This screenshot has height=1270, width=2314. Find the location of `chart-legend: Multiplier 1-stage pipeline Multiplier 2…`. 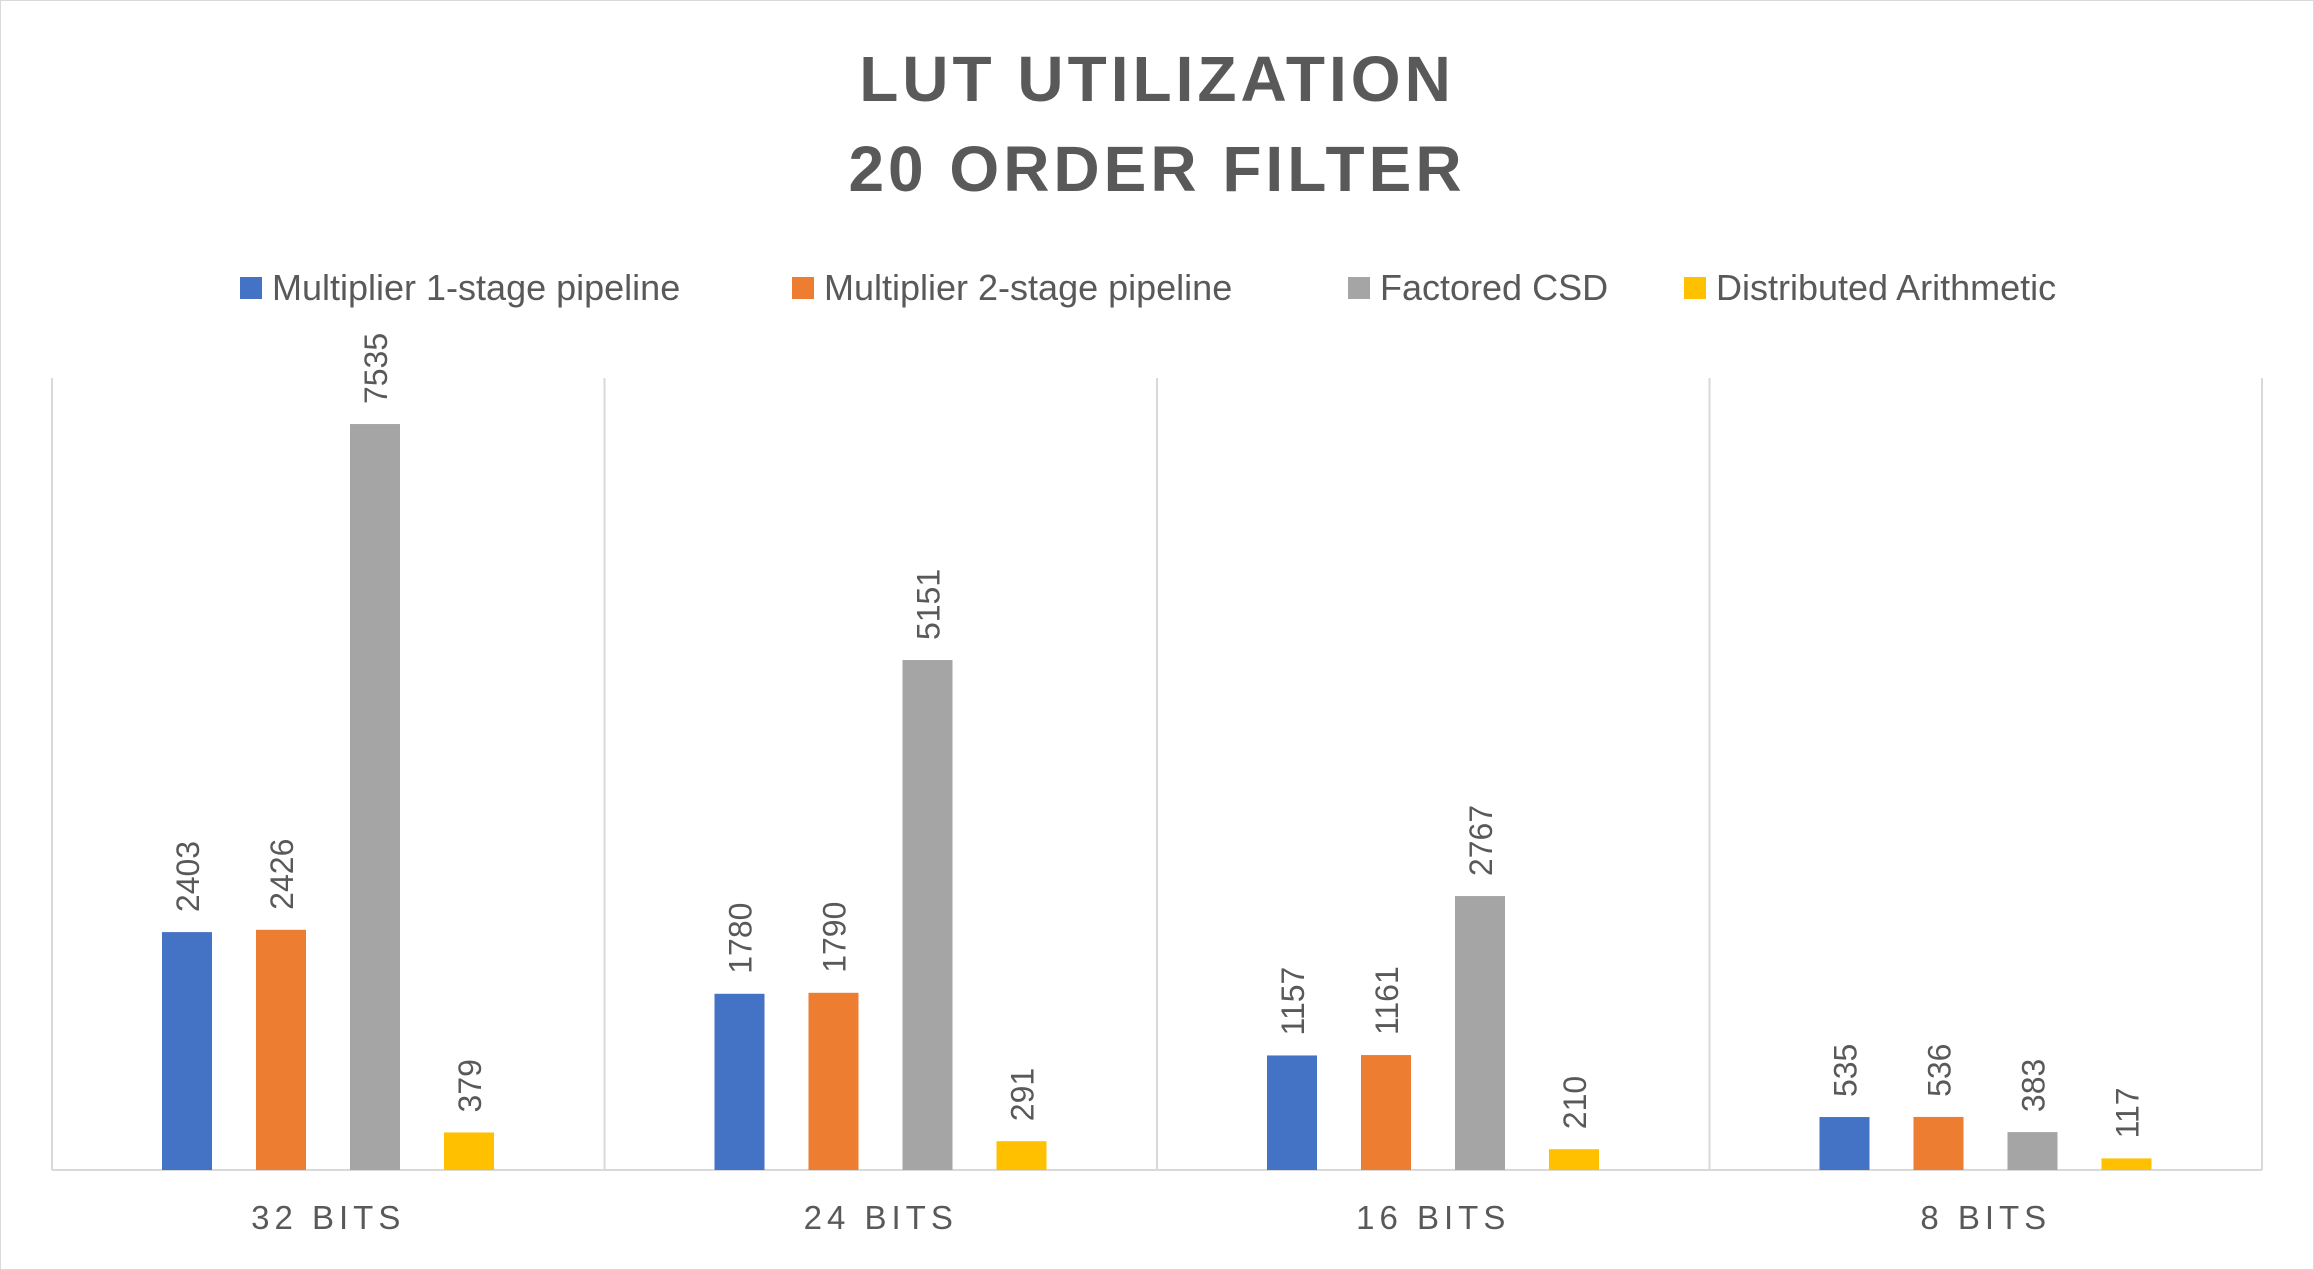

chart-legend: Multiplier 1-stage pipeline Multiplier 2… is located at coordinates (1157, 288).